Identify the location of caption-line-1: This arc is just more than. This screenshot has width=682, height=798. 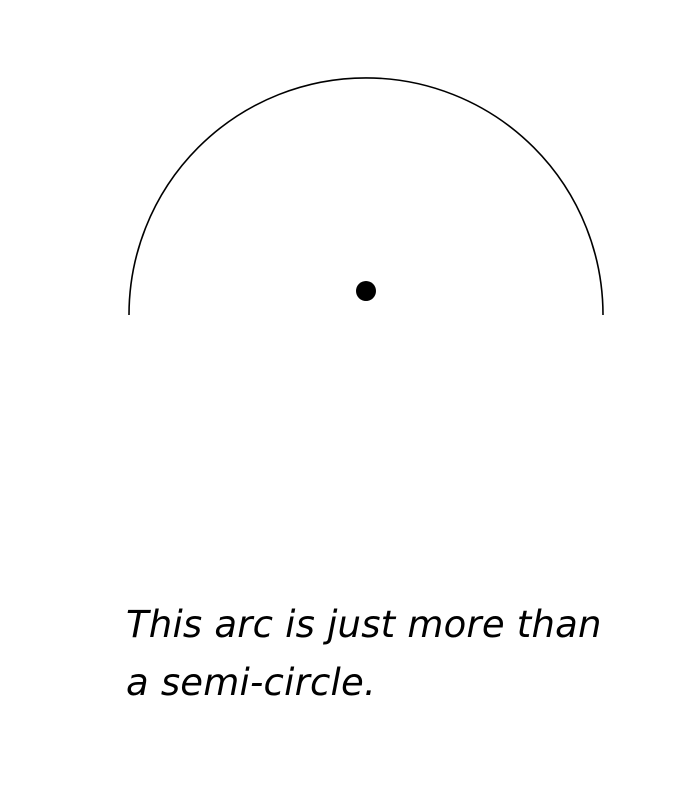
(364, 624).